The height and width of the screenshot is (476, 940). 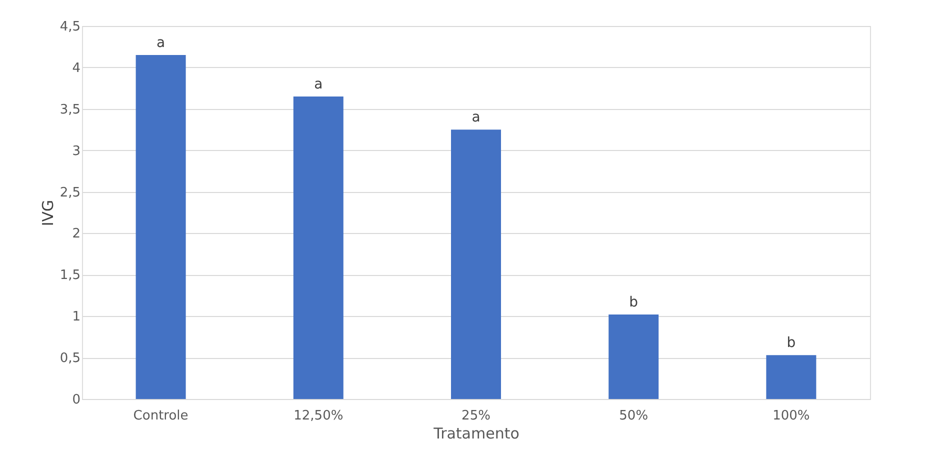 I want to click on x-tick-label: Controle, so click(x=160, y=416).